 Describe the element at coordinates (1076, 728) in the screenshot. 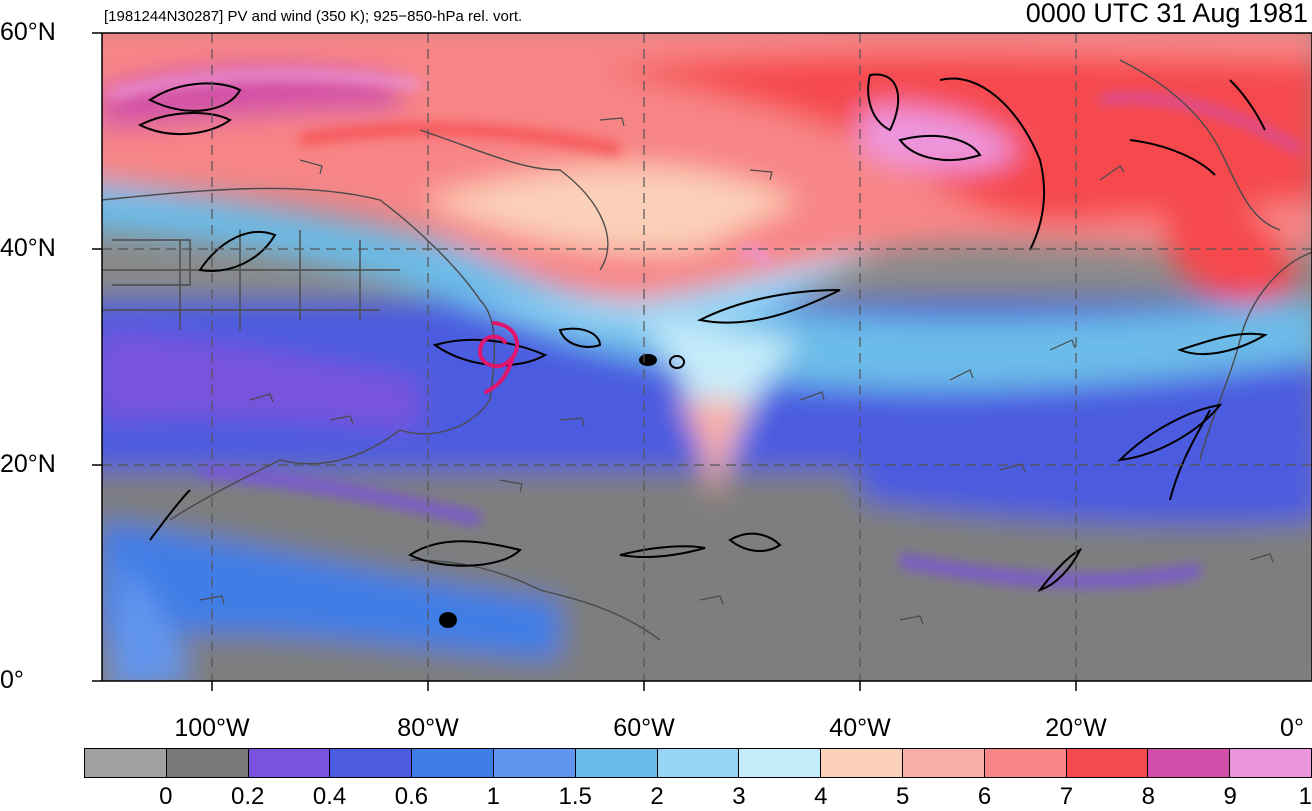

I see `lon-label-20w: 20°W` at that location.